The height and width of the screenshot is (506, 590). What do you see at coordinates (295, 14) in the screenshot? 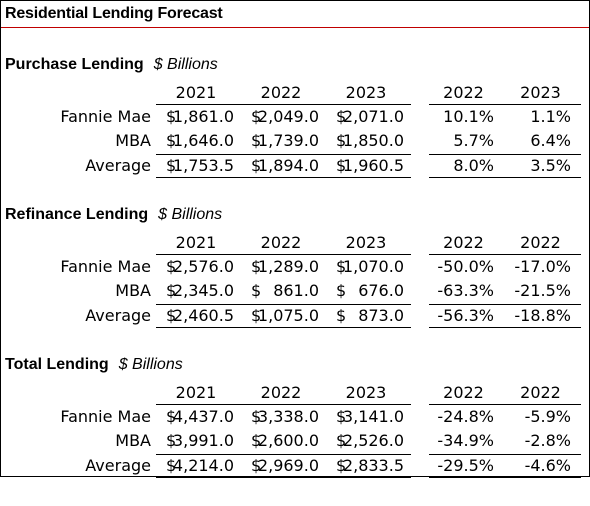
I see `title-bar: Residential Lending Forecast` at bounding box center [295, 14].